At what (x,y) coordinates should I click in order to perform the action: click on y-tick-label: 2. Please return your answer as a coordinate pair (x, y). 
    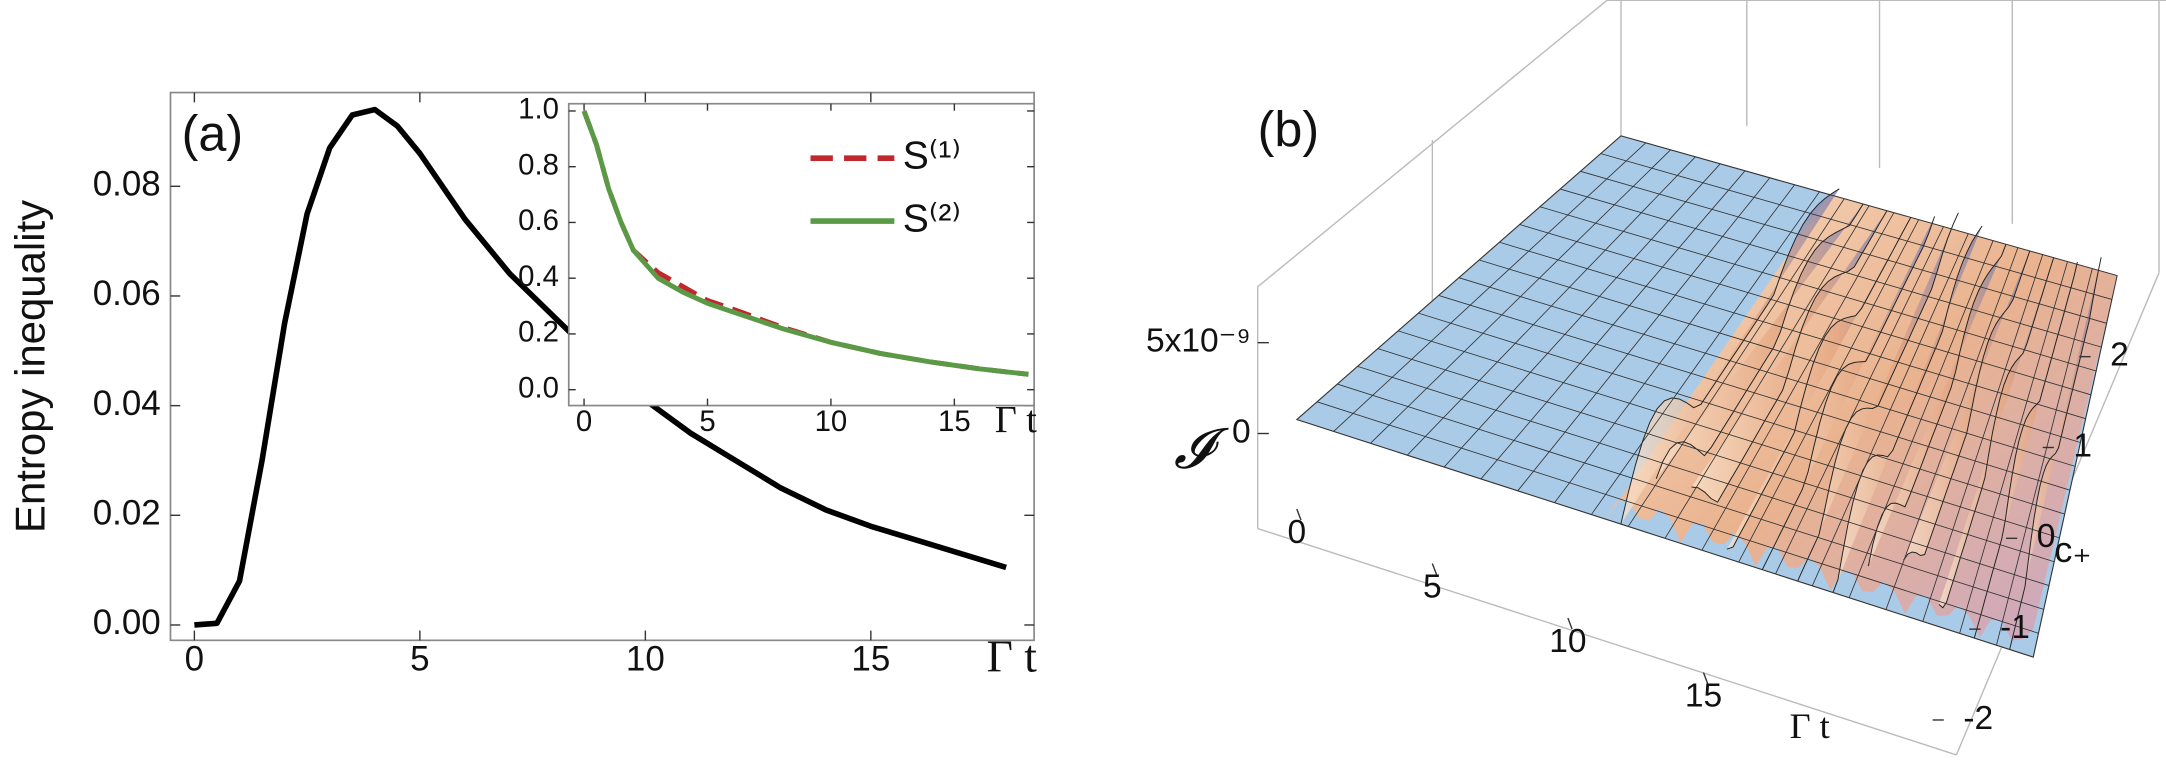
    Looking at the image, I should click on (2119, 355).